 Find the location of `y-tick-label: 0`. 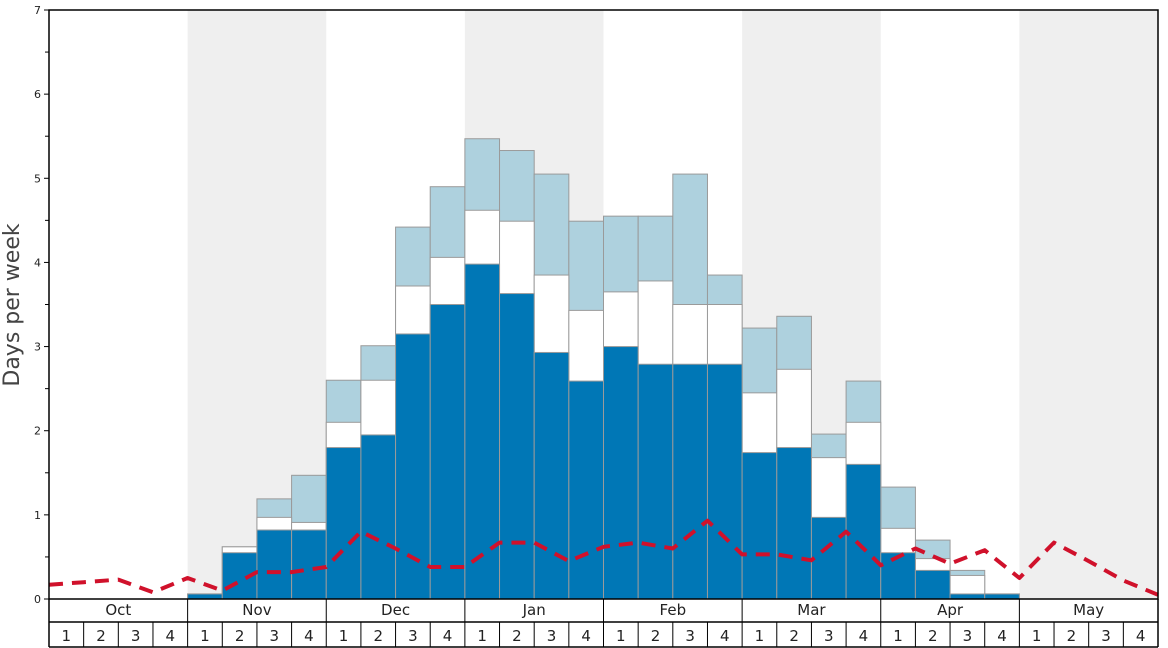

y-tick-label: 0 is located at coordinates (37, 599).